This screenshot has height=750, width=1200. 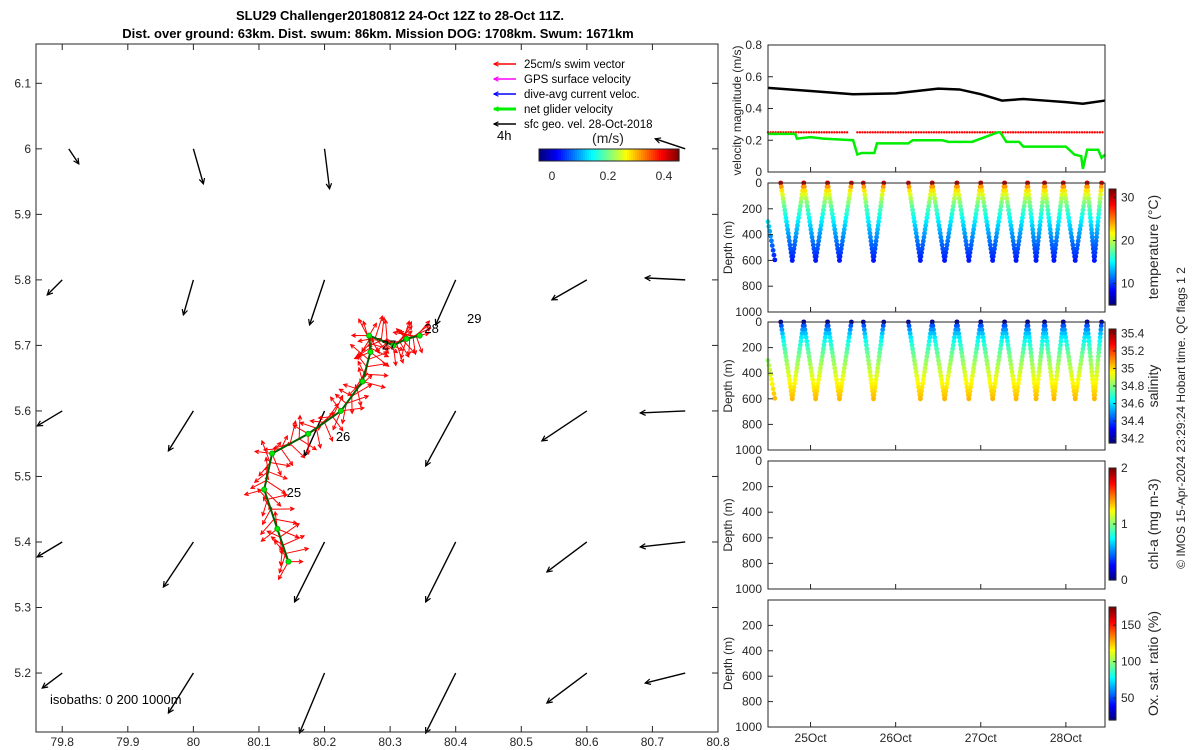 I want to click on panel-frame, so click(x=936, y=108).